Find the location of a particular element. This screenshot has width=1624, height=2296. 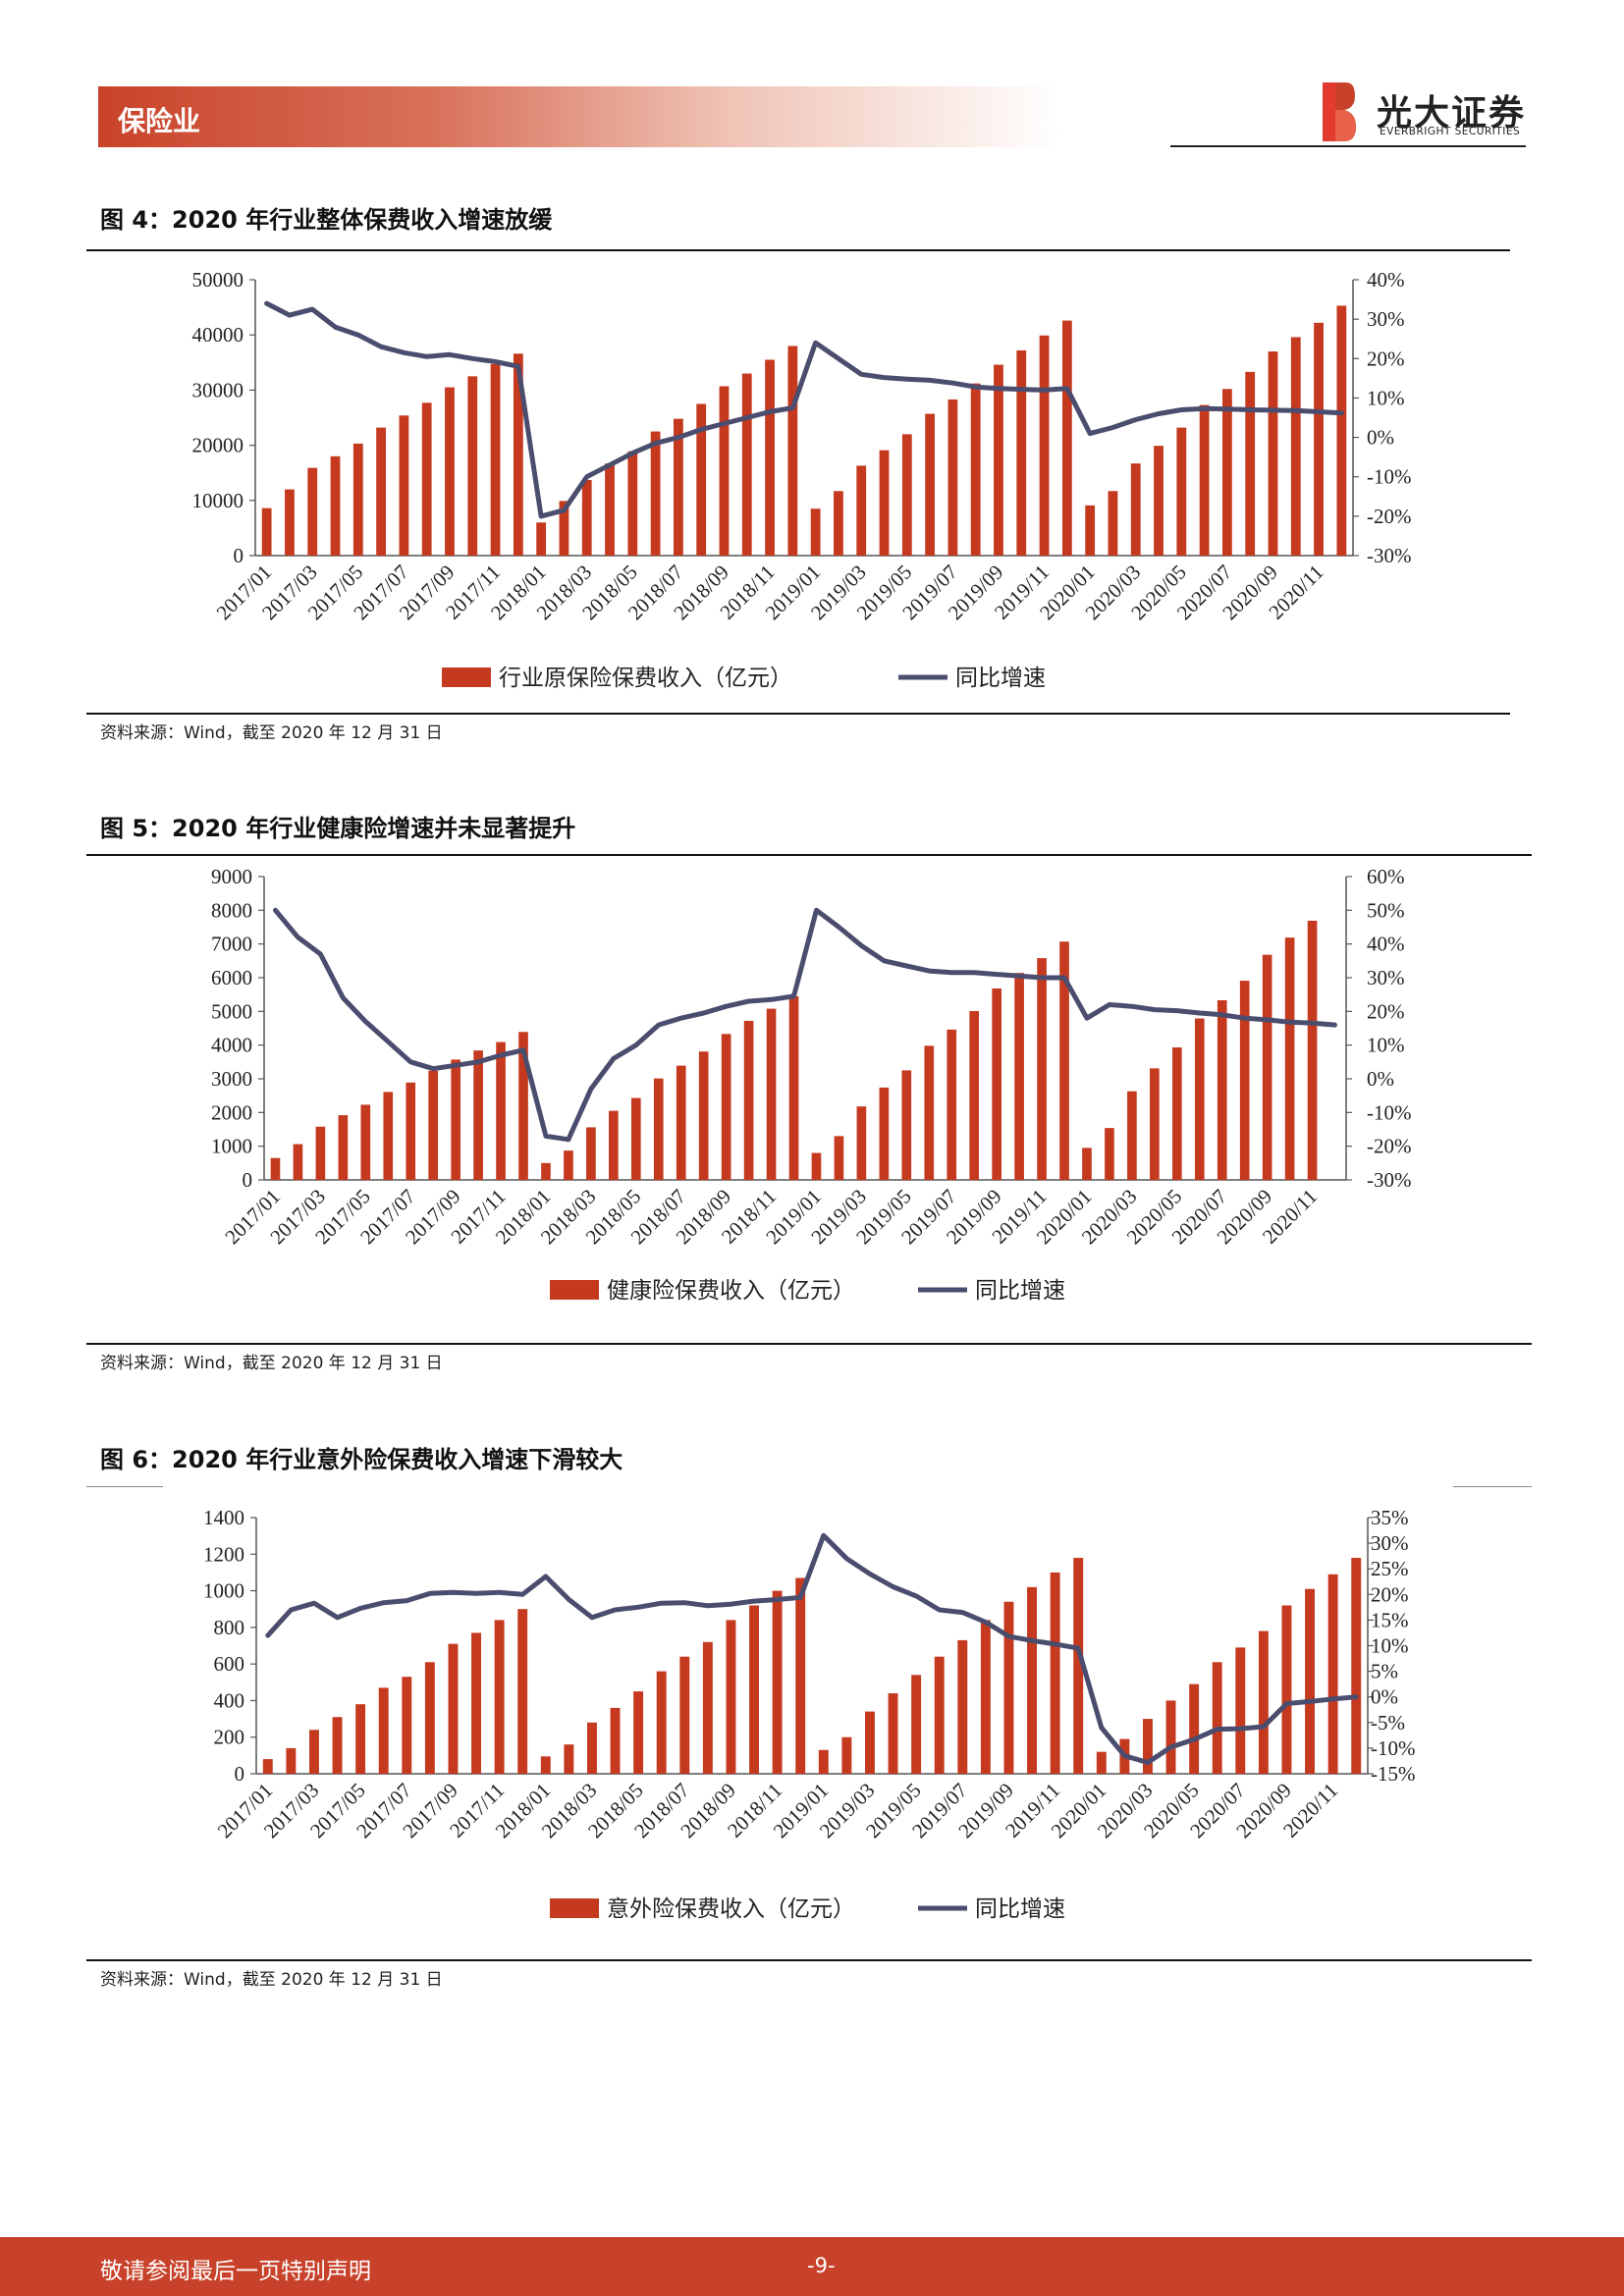

left-tick-label: 50000 is located at coordinates (218, 280).